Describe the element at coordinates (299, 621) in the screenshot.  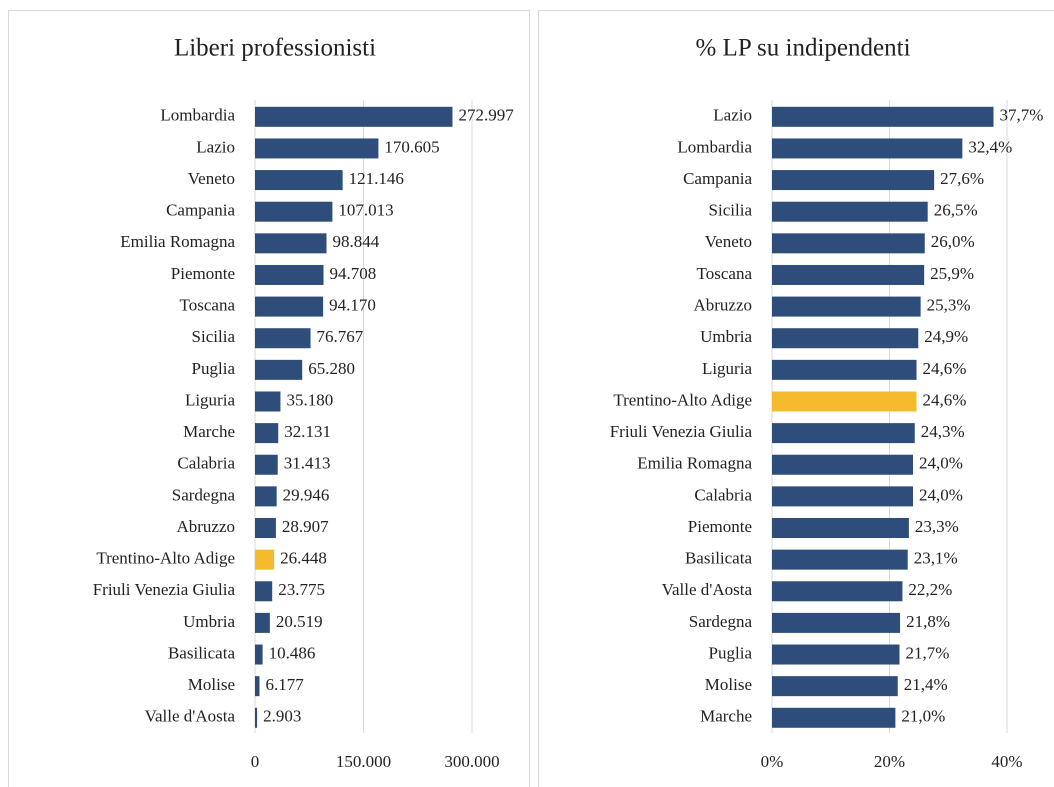
I see `data-label: 20.519` at that location.